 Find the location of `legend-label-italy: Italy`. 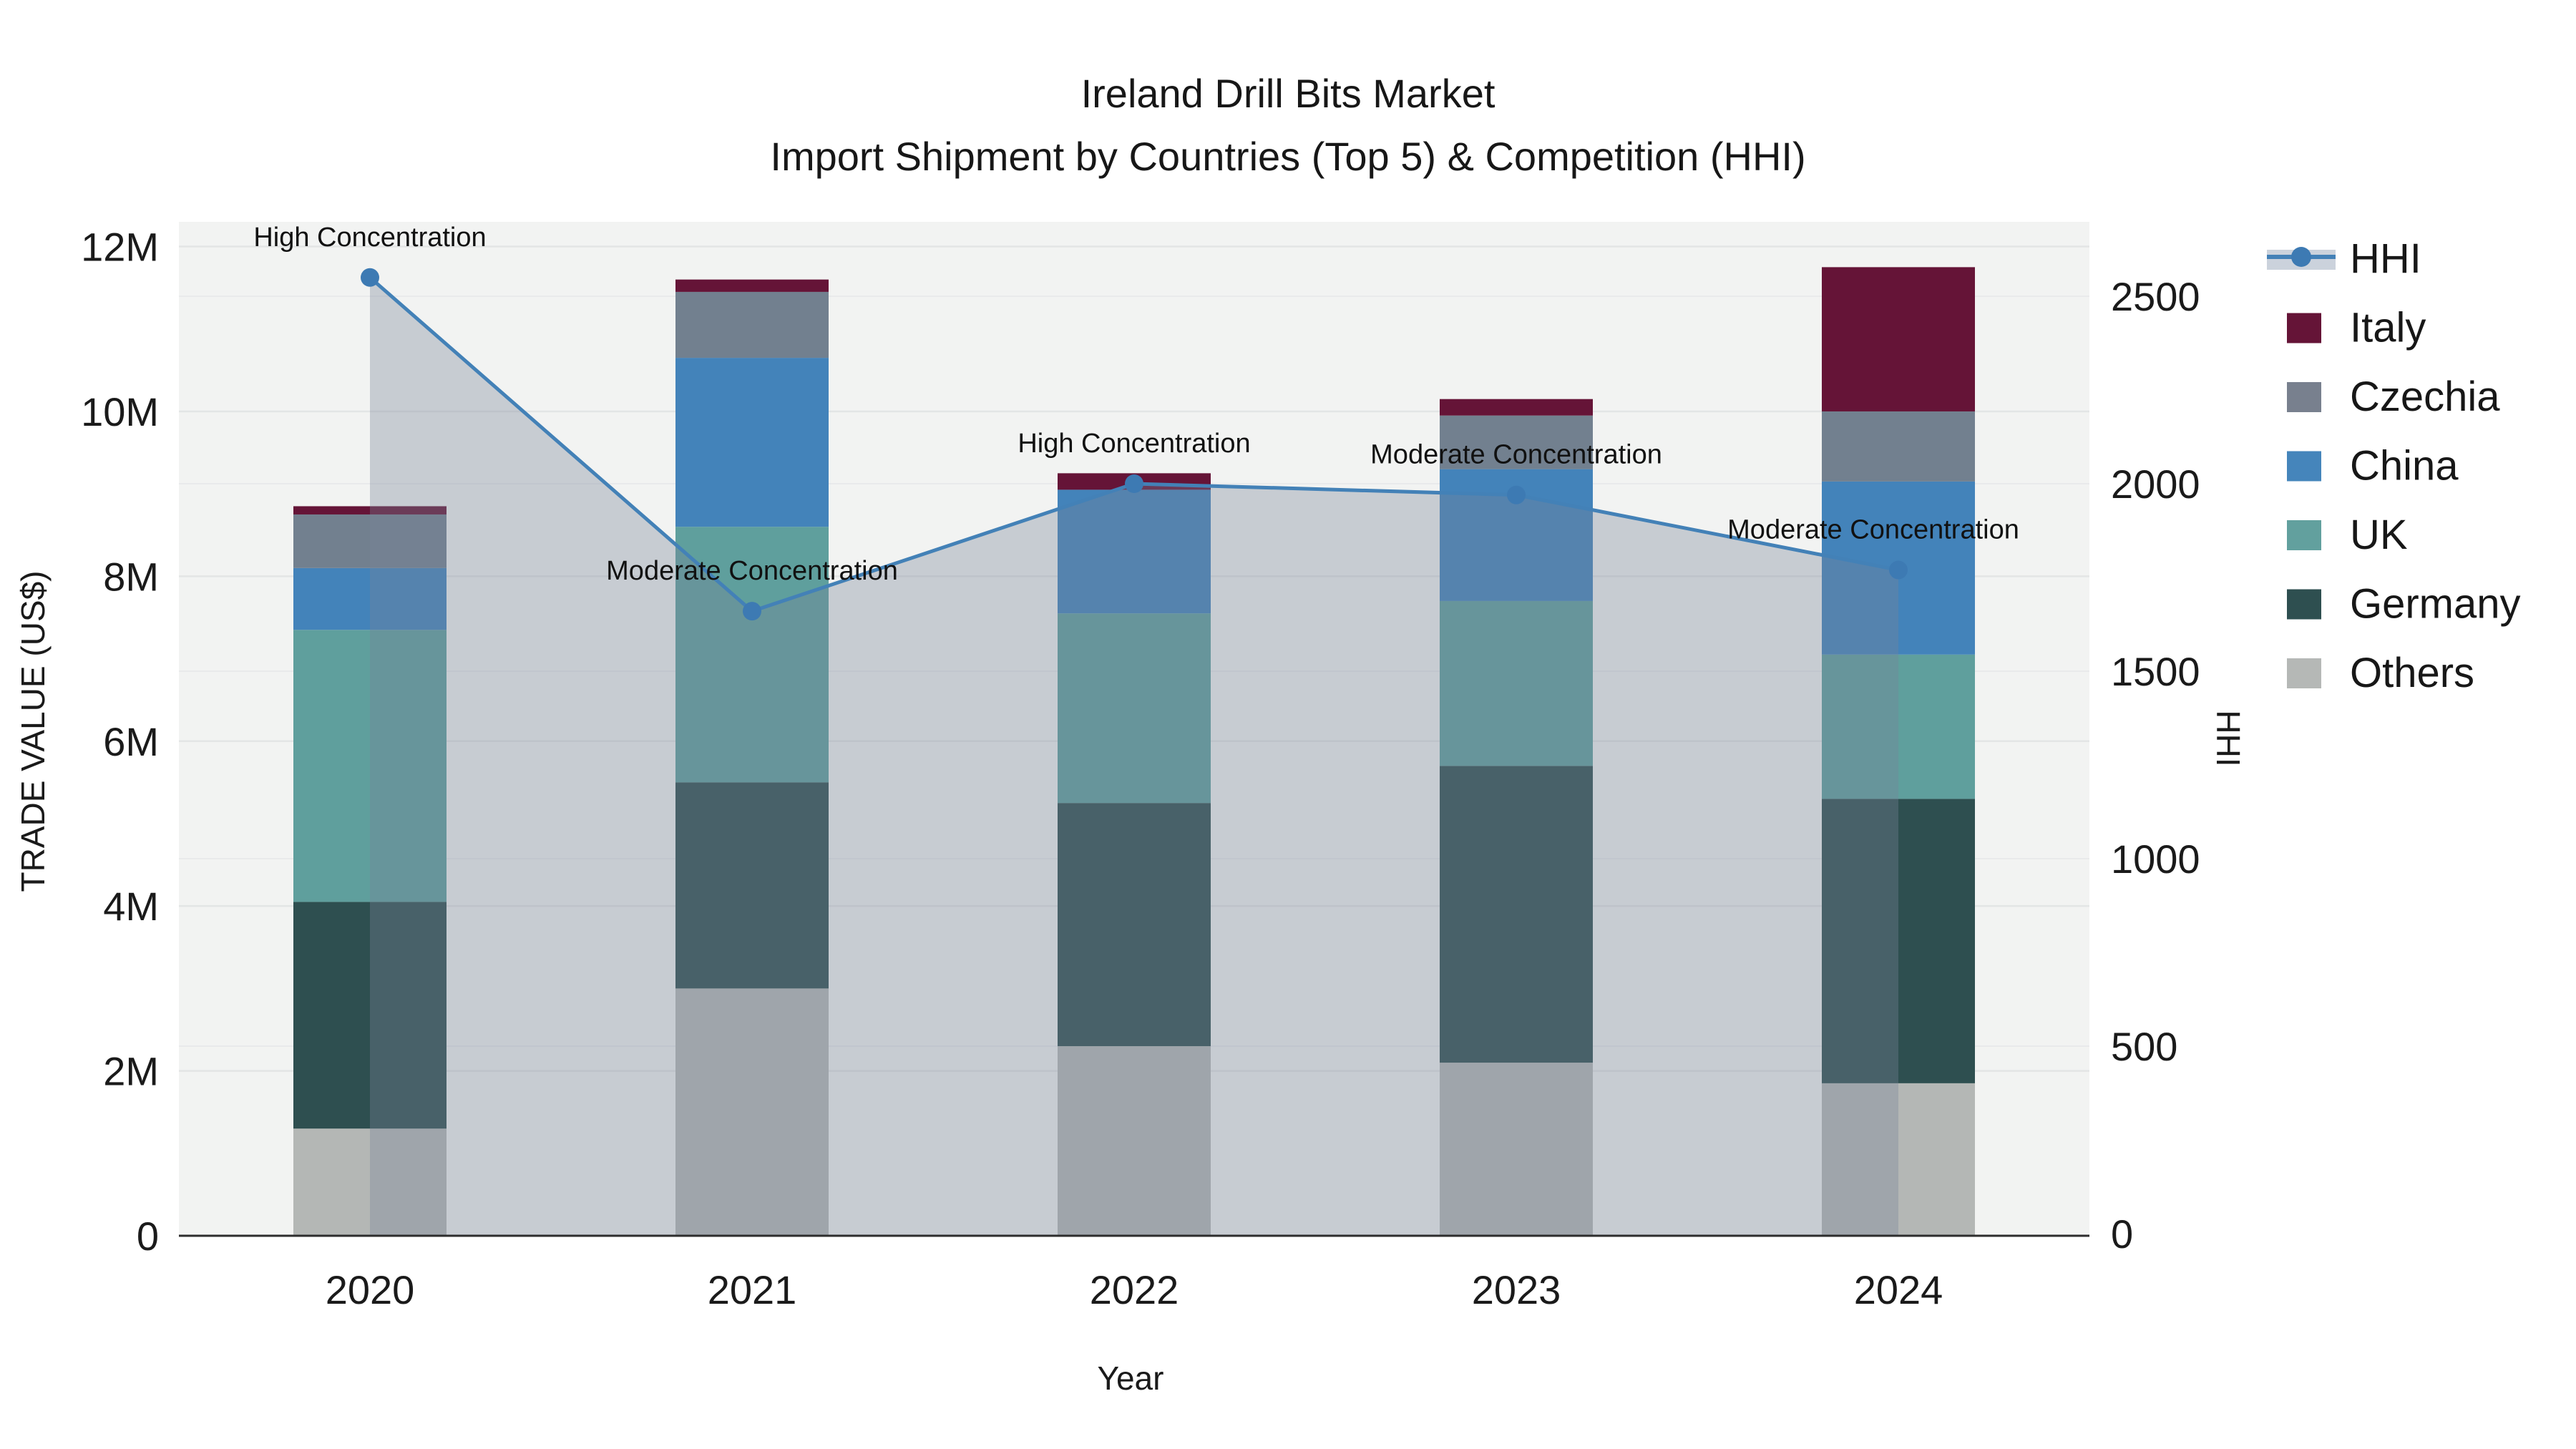

legend-label-italy: Italy is located at coordinates (2388, 328).